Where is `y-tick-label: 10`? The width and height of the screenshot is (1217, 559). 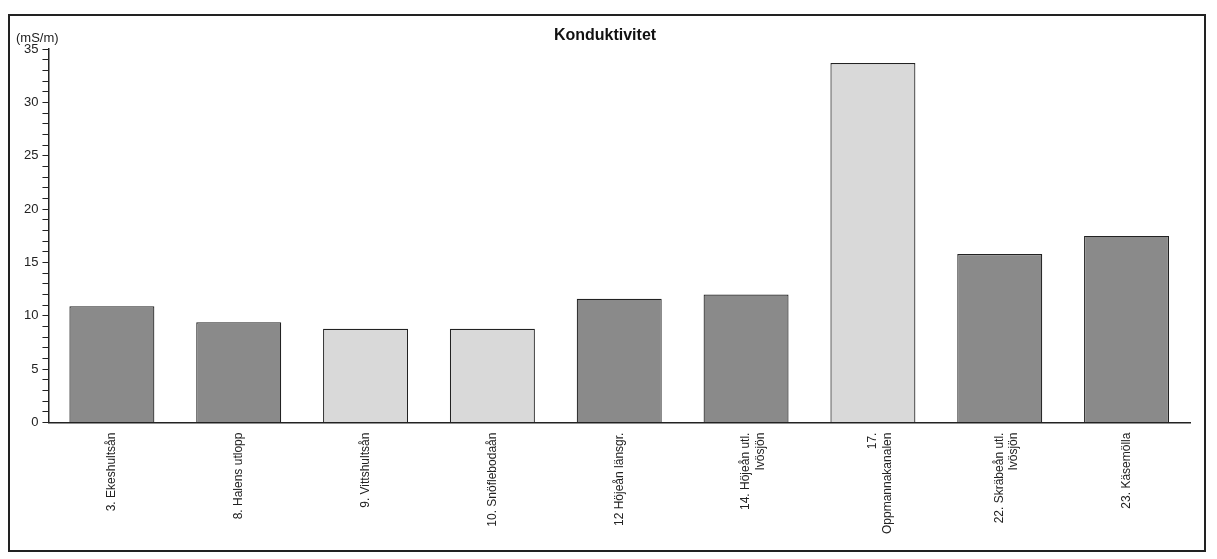
y-tick-label: 10 is located at coordinates (31, 315).